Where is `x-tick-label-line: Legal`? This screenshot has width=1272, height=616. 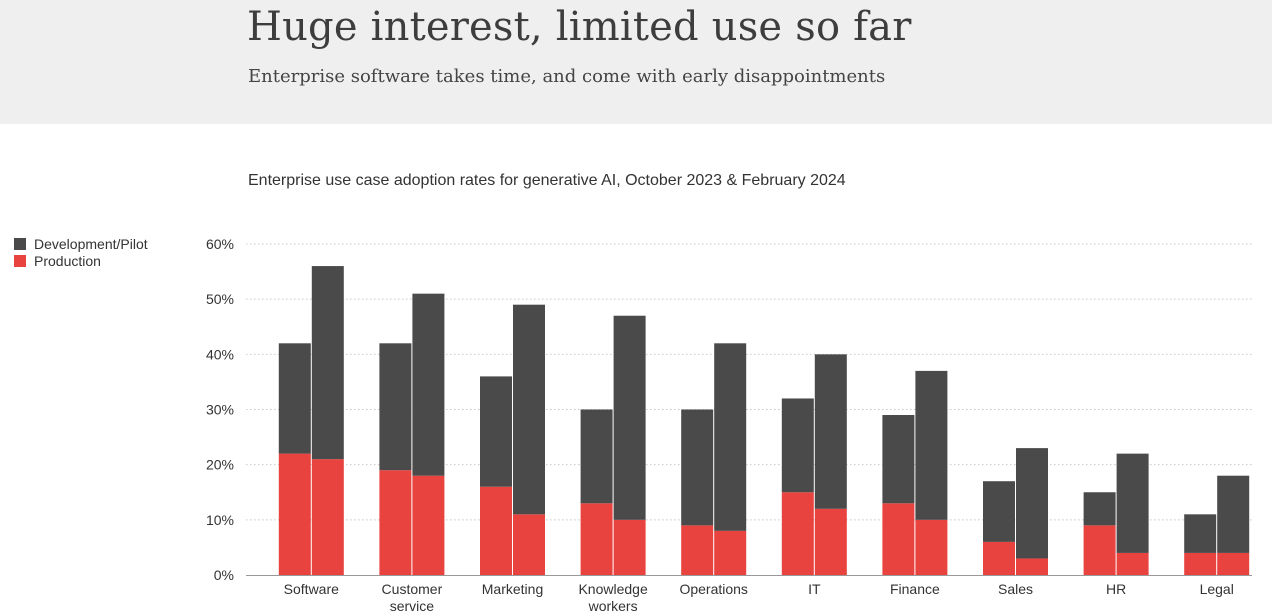 x-tick-label-line: Legal is located at coordinates (1217, 589).